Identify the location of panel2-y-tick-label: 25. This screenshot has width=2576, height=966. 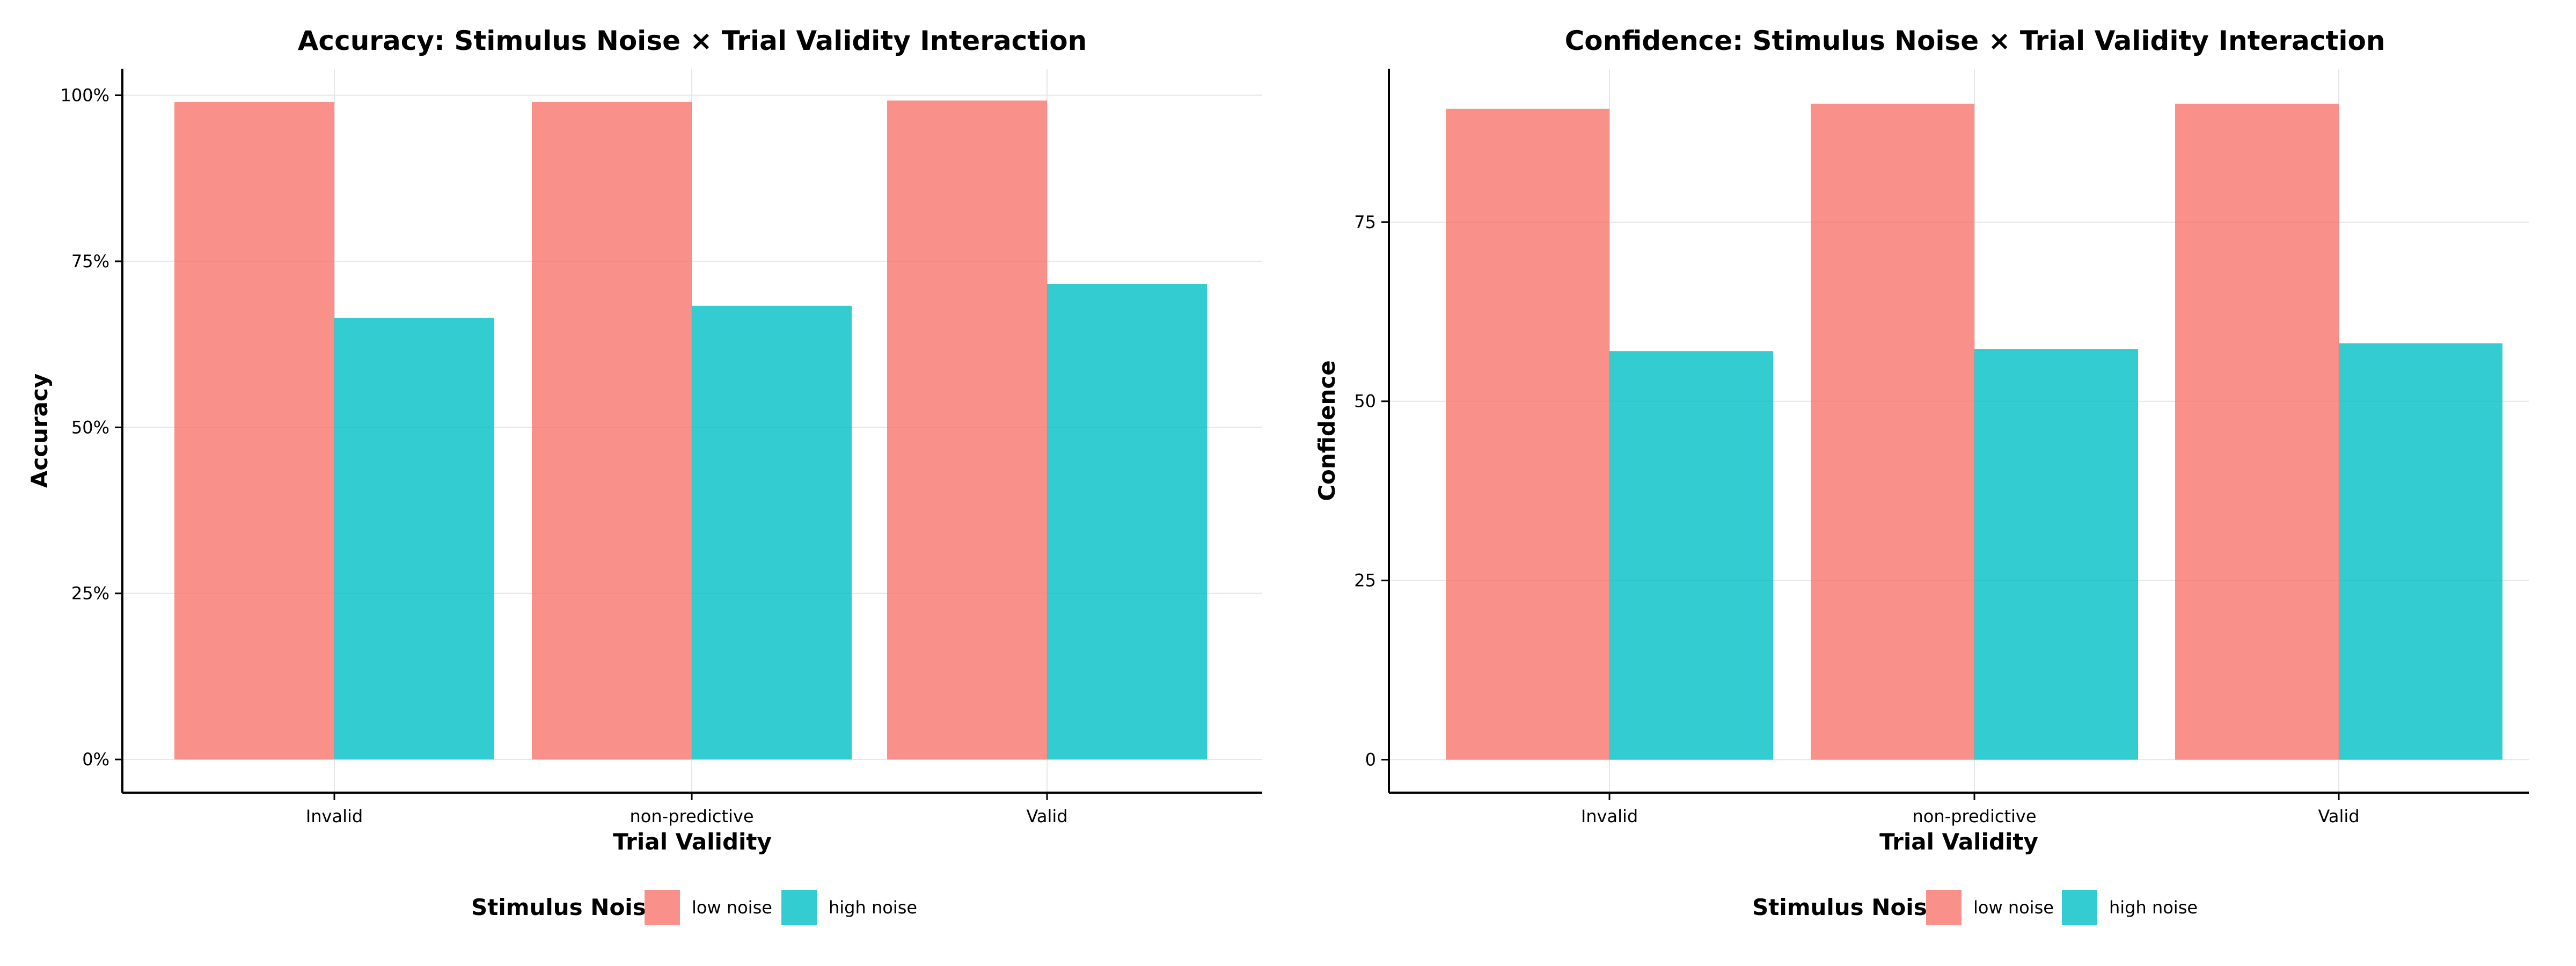
(1365, 580).